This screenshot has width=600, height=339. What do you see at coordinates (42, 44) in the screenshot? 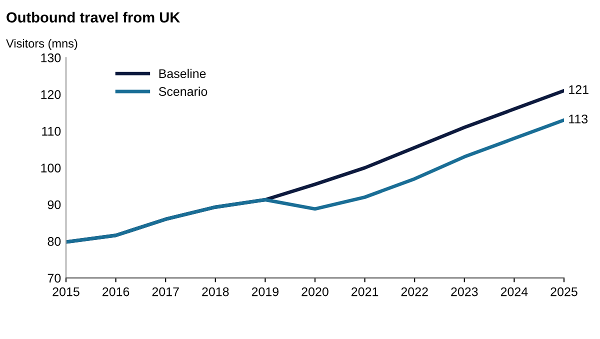
I see `y-axis-title: Visitors (mns)` at bounding box center [42, 44].